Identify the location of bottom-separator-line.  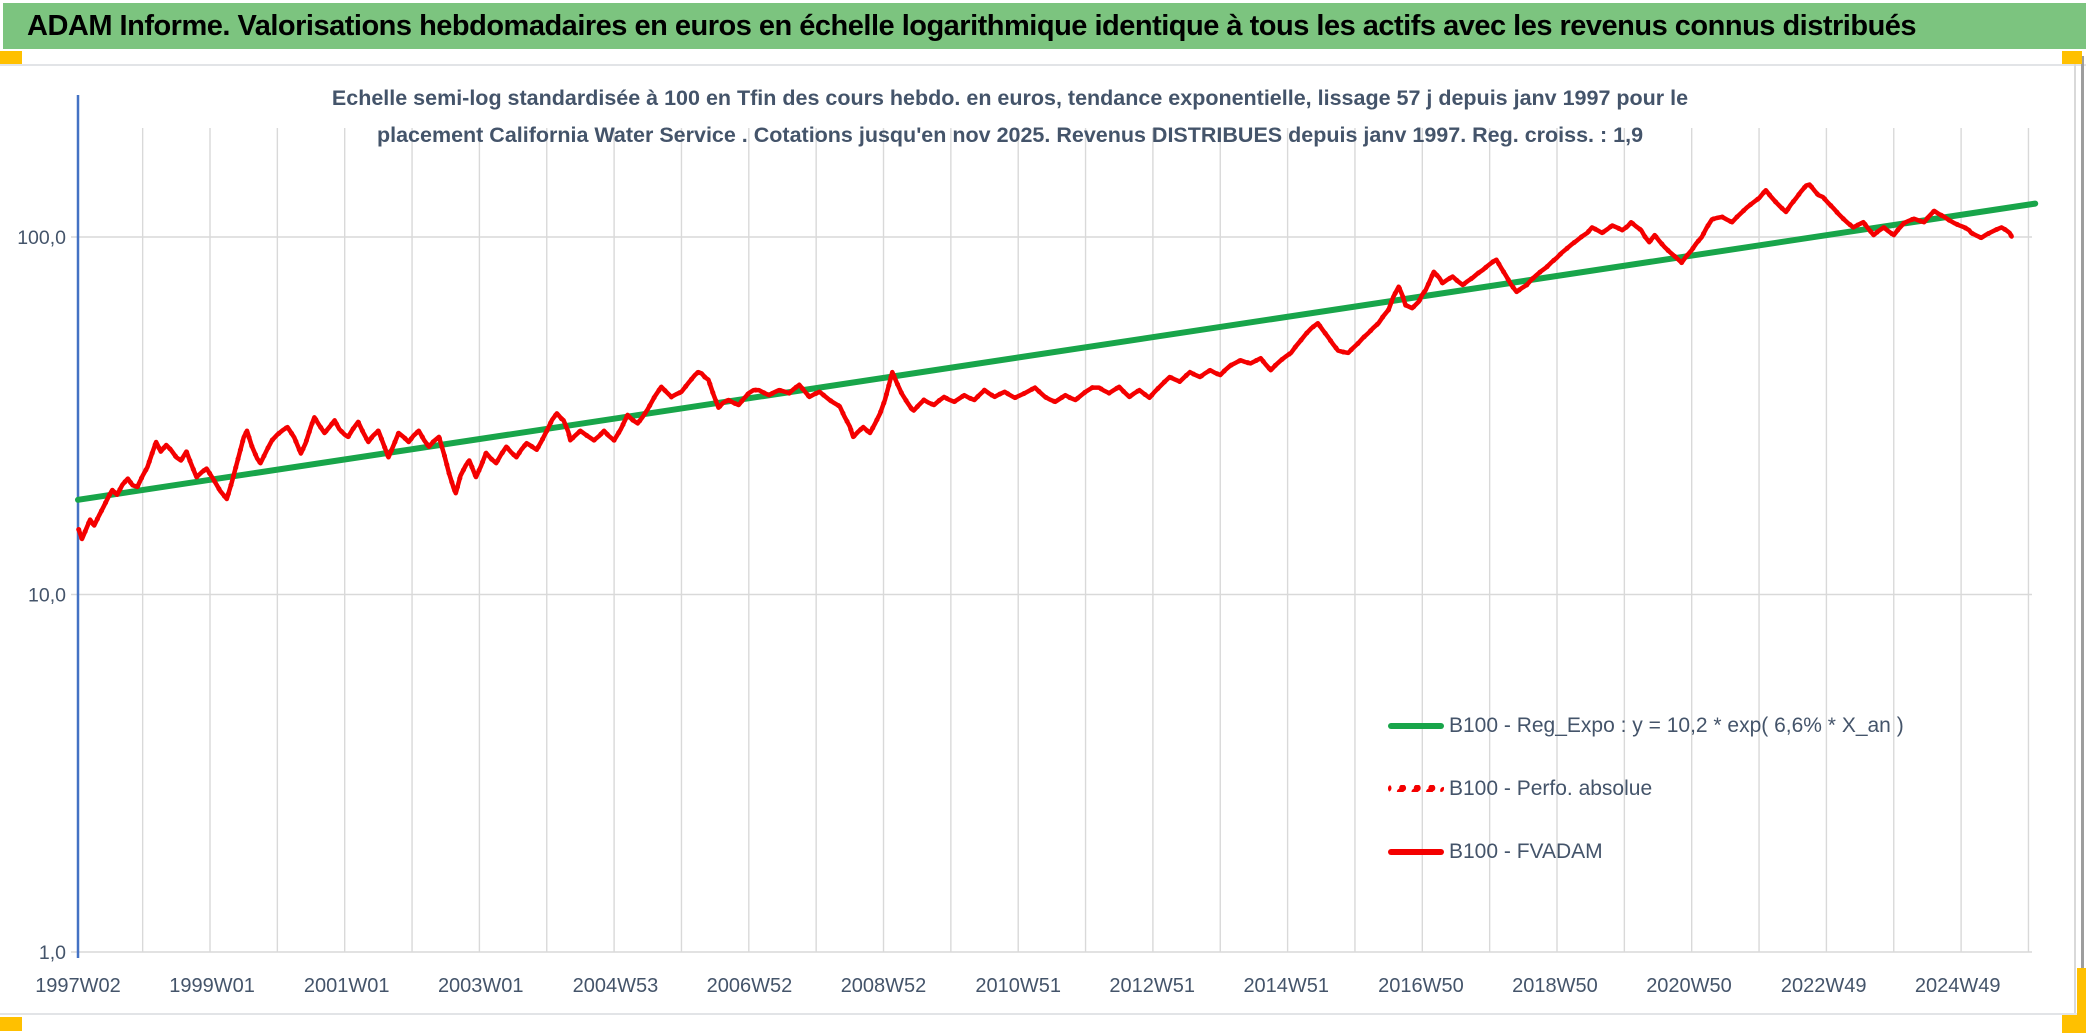
(1043, 1014).